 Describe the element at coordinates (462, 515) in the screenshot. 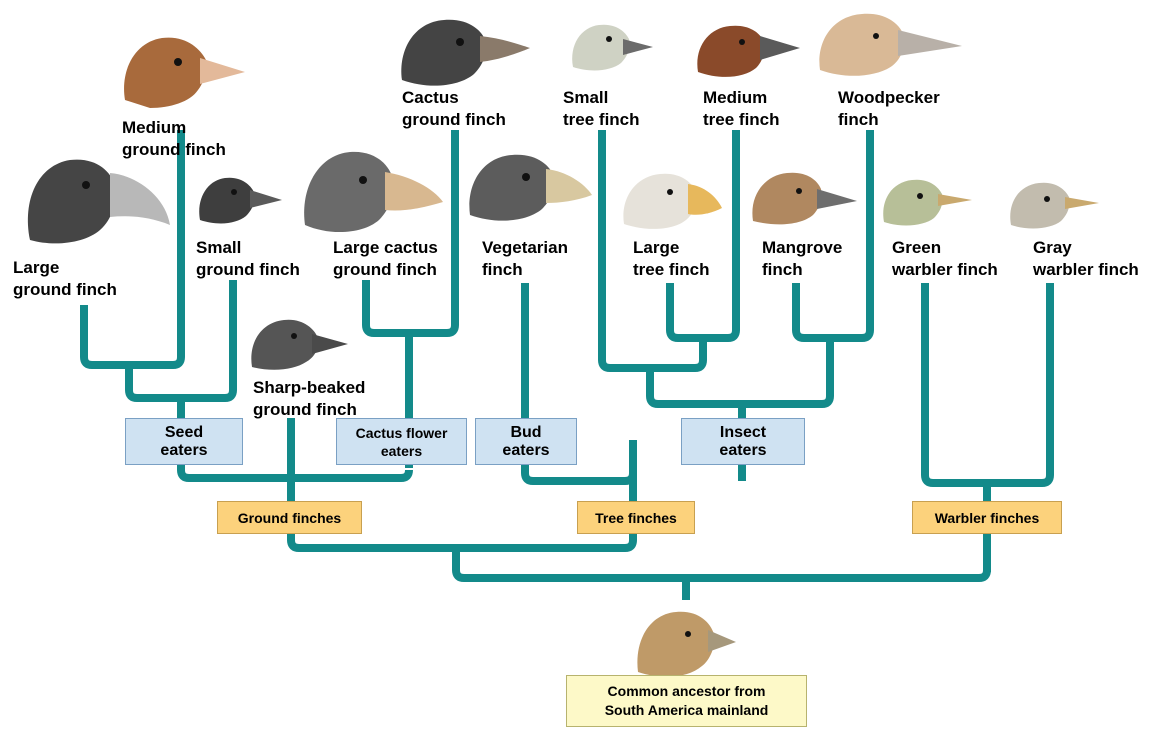

I see `branch-ground-tree` at that location.